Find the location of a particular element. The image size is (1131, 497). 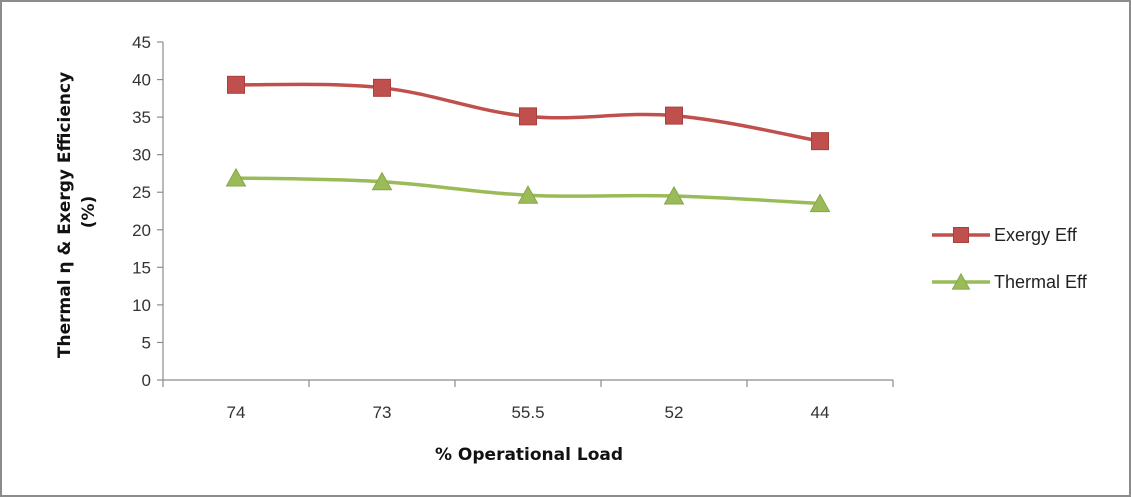

y-tick-label: 35 is located at coordinates (141, 117).